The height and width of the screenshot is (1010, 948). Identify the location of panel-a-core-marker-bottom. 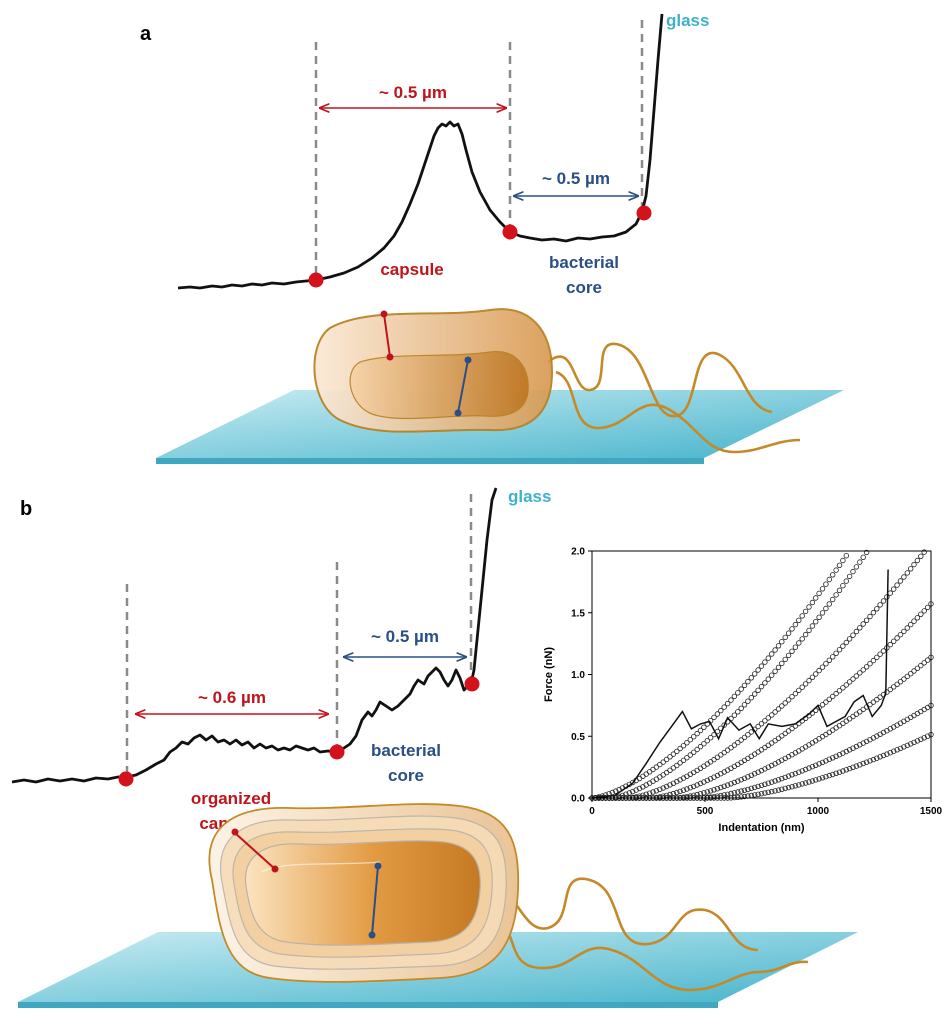
(458, 413).